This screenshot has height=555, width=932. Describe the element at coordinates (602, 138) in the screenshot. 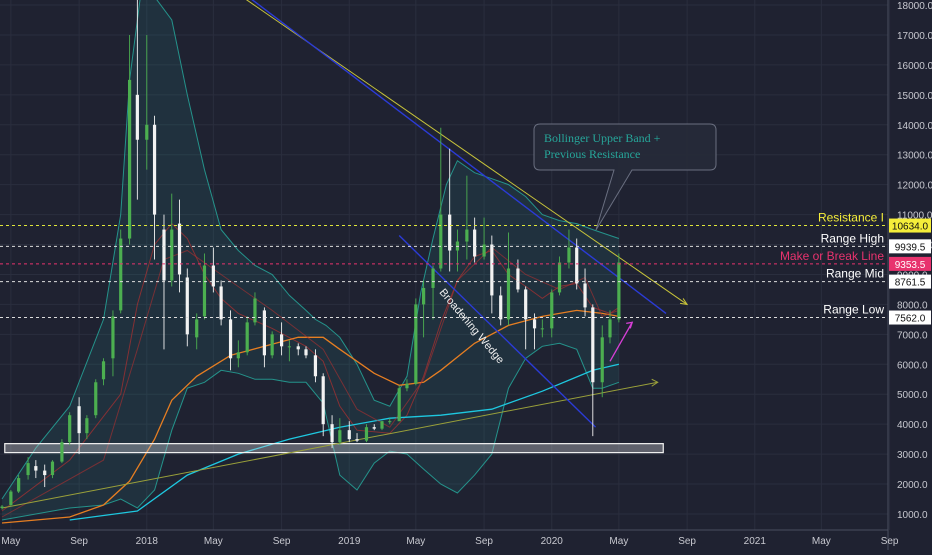

I see `callout-text-line: Bollinger Upper Band +` at that location.